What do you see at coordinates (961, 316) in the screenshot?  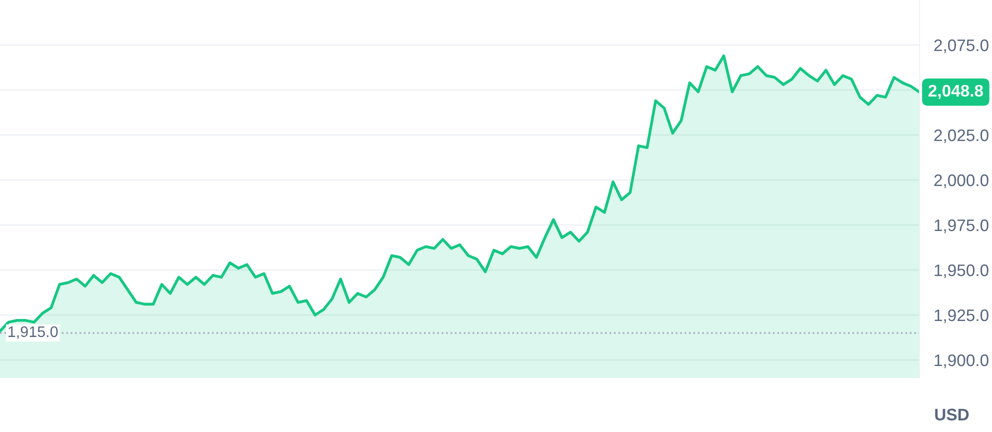 I see `y-tick-label: 1,925.0` at bounding box center [961, 316].